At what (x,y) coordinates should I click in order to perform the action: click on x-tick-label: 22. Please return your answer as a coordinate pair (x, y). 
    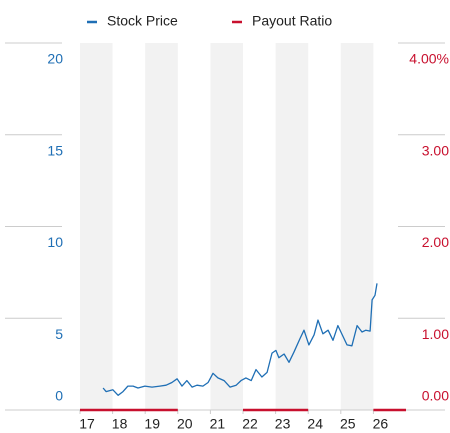
    Looking at the image, I should click on (250, 424).